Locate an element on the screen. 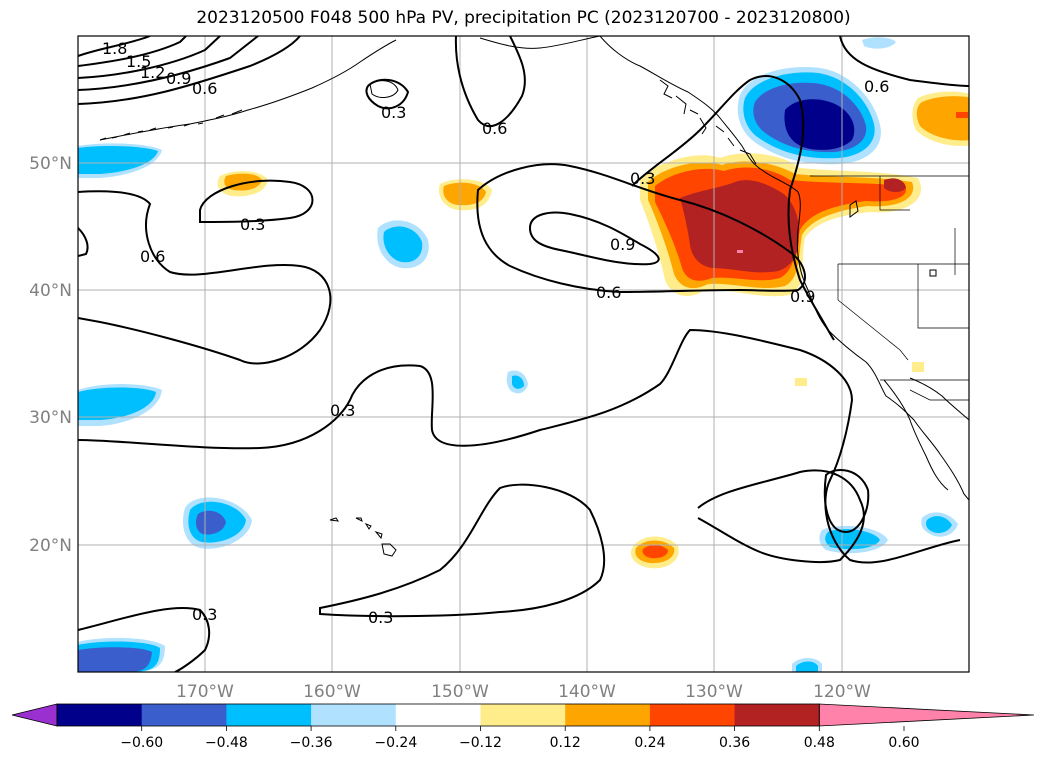  pv-contour-0.9-nw is located at coordinates (168, 63).